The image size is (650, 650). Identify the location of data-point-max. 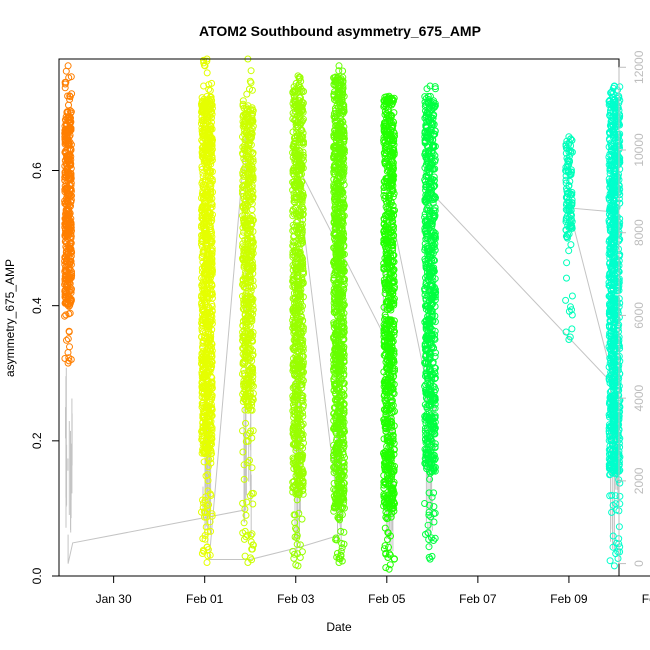
(298, 76).